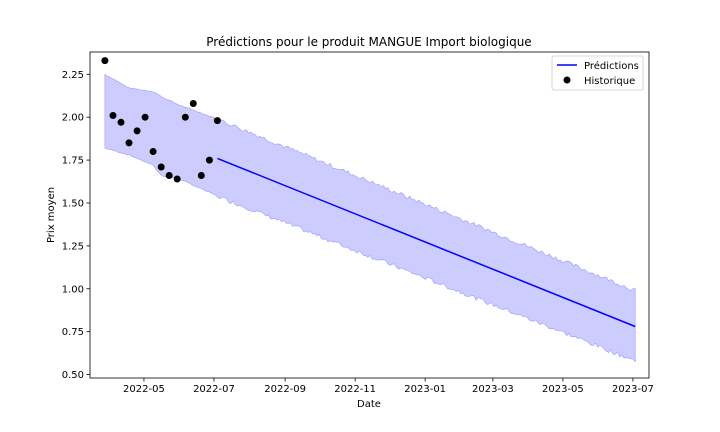 The width and height of the screenshot is (720, 432). I want to click on y-tick-label: 0.50, so click(73, 375).